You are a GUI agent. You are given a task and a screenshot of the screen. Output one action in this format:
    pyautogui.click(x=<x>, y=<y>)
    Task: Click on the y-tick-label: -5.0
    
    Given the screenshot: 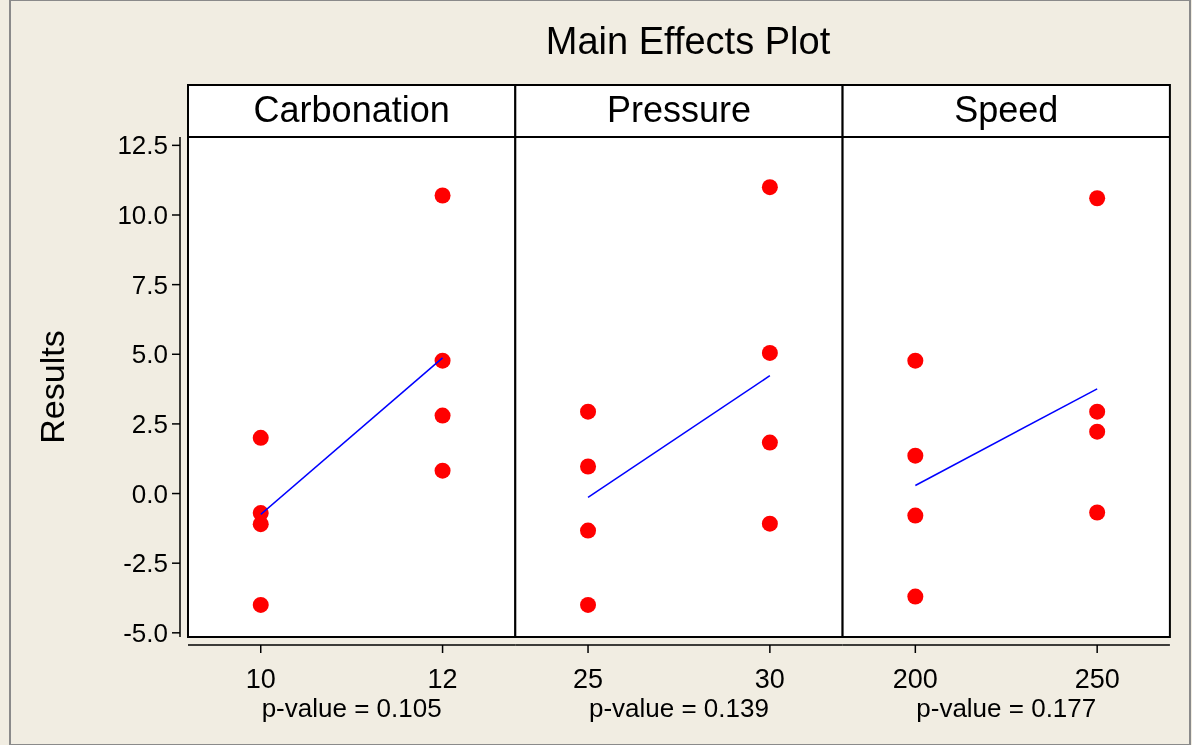 What is the action you would take?
    pyautogui.click(x=145, y=632)
    